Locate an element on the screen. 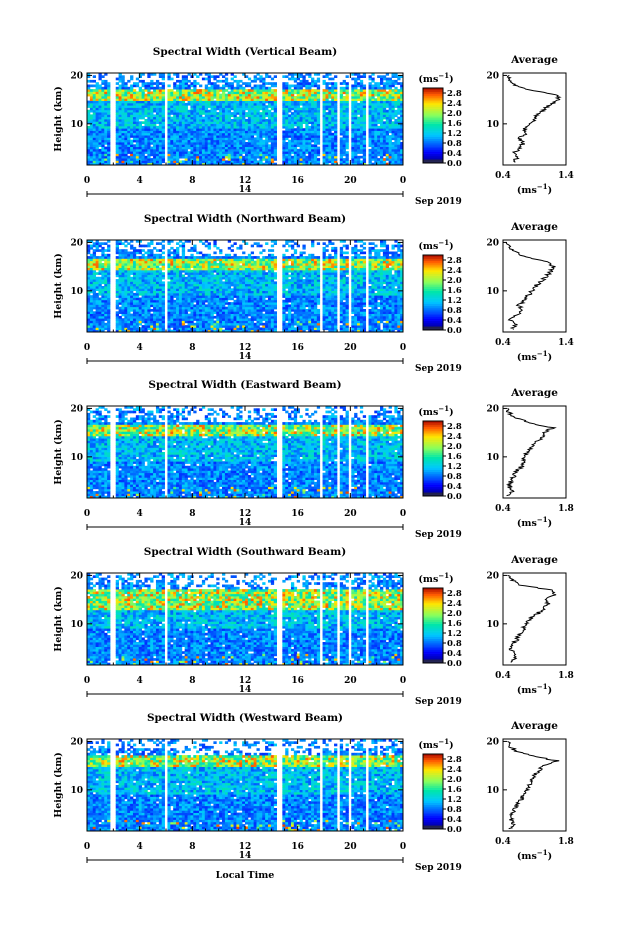 The width and height of the screenshot is (619, 929). colorbar-unit-exponent: −1 is located at coordinates (443, 75).